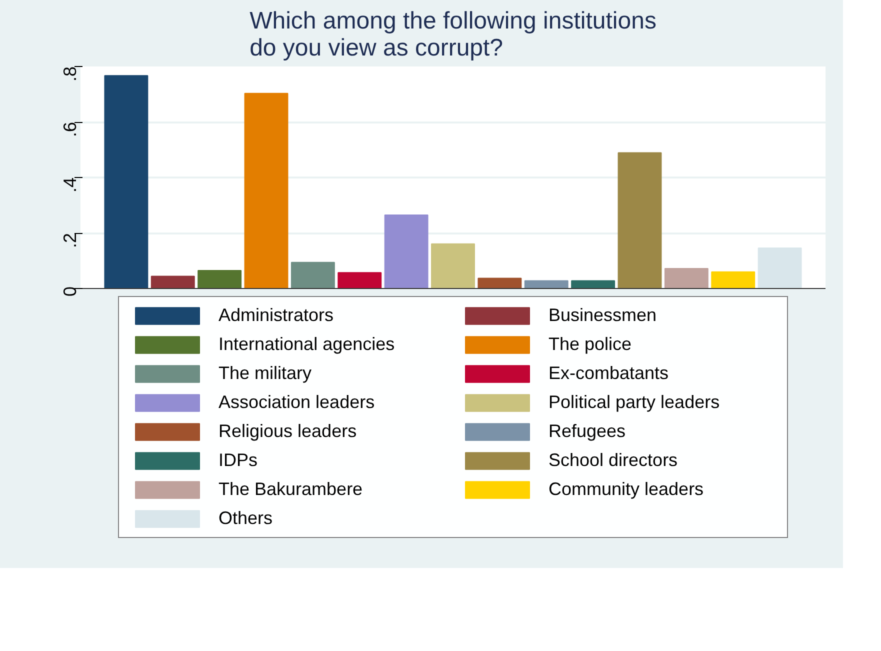  What do you see at coordinates (70, 240) in the screenshot?
I see `y-tick-label: .2` at bounding box center [70, 240].